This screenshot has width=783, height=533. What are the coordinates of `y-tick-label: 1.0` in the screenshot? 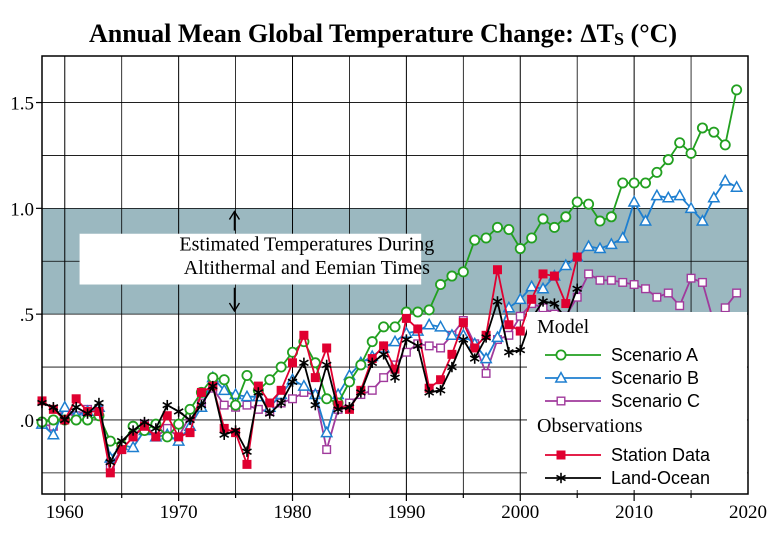 It's located at (22, 209).